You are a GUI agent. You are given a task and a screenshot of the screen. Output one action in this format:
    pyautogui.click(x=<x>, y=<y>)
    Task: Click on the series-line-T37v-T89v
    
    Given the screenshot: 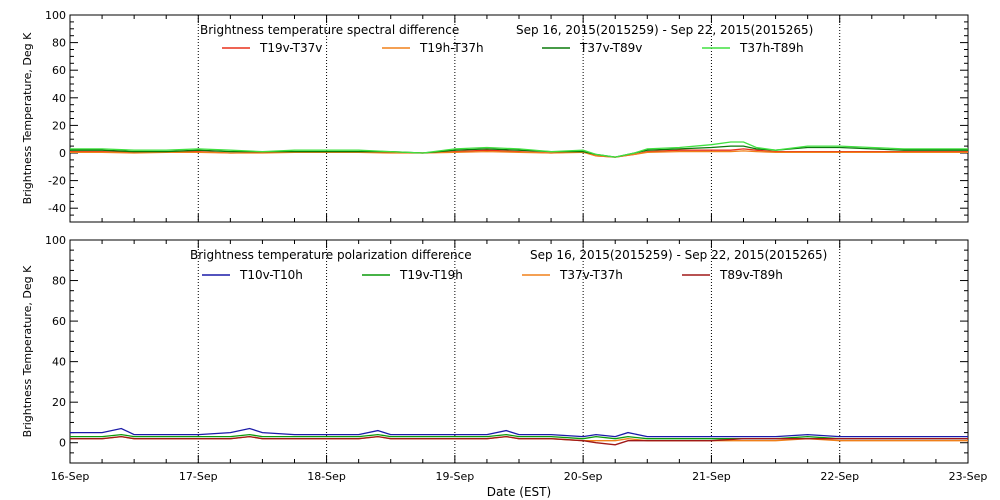 What is the action you would take?
    pyautogui.click(x=519, y=151)
    